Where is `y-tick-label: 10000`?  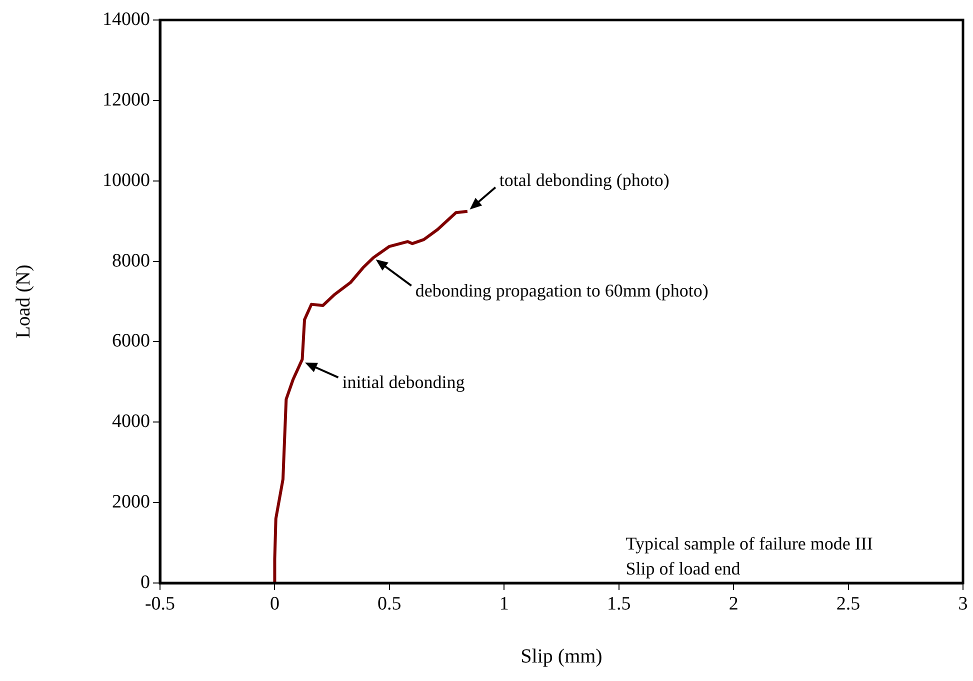 y-tick-label: 10000 is located at coordinates (126, 180).